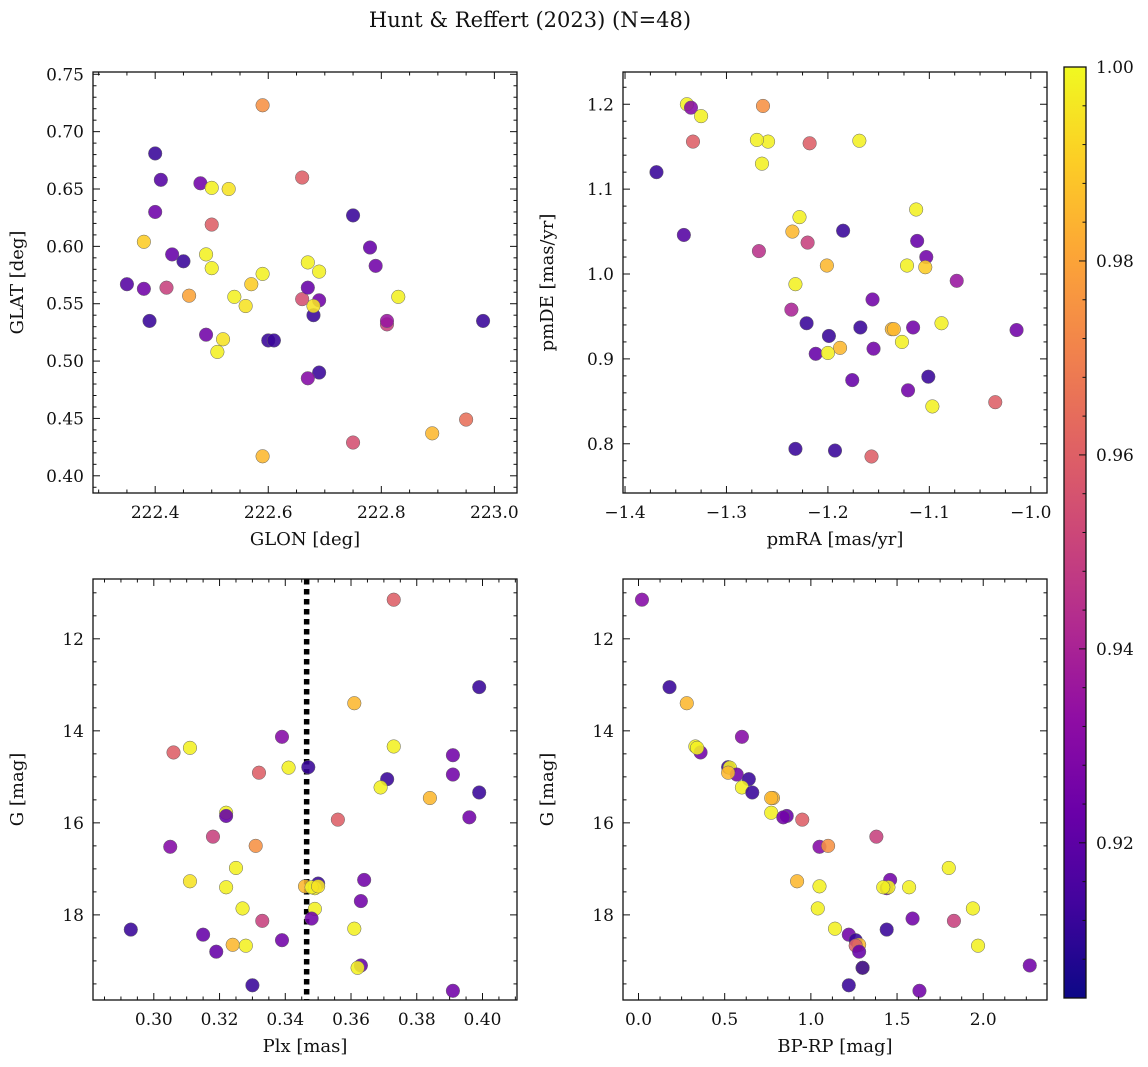 The height and width of the screenshot is (1067, 1148). What do you see at coordinates (929, 513) in the screenshot?
I see `x-tick-label: −1.1` at bounding box center [929, 513].